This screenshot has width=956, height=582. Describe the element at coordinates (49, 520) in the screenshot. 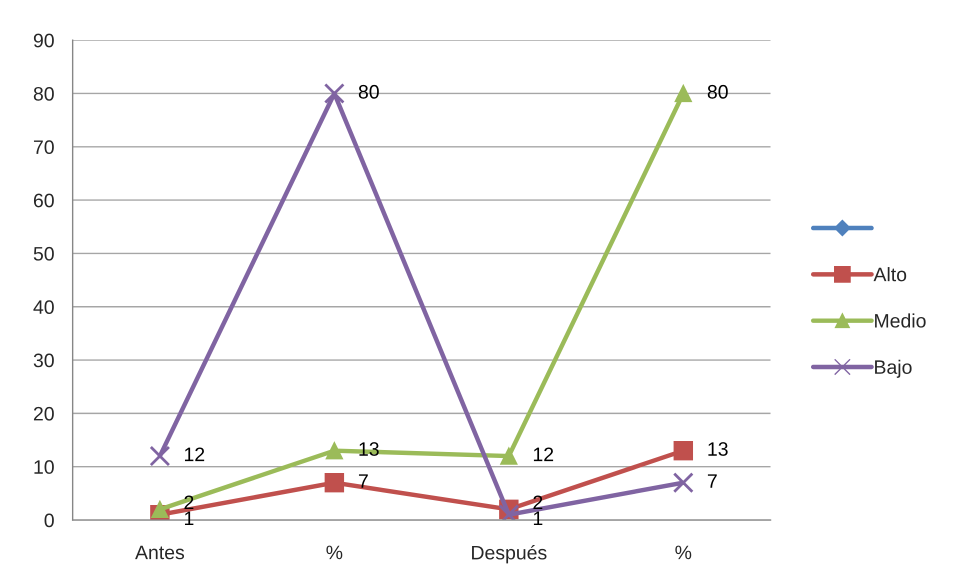

I see `y-tick-label: 0` at that location.